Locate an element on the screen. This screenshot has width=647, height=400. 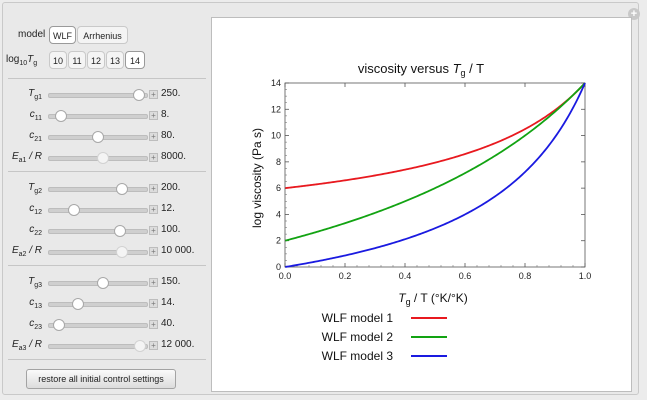
legend-label: WLF model 3 is located at coordinates (358, 356).